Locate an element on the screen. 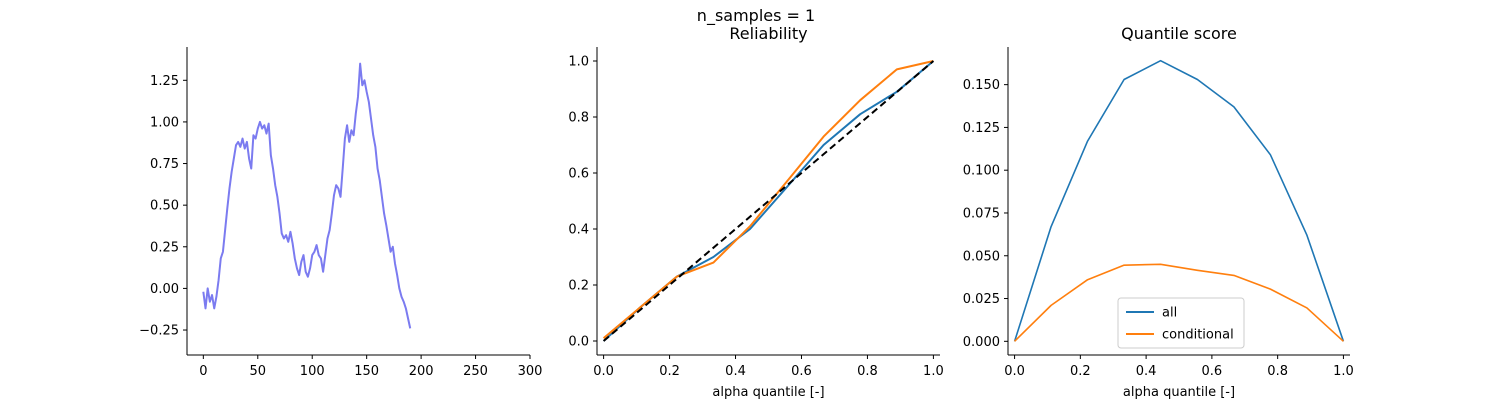 This screenshot has width=1500, height=400. y-tick-label: 0.50 is located at coordinates (164, 206).